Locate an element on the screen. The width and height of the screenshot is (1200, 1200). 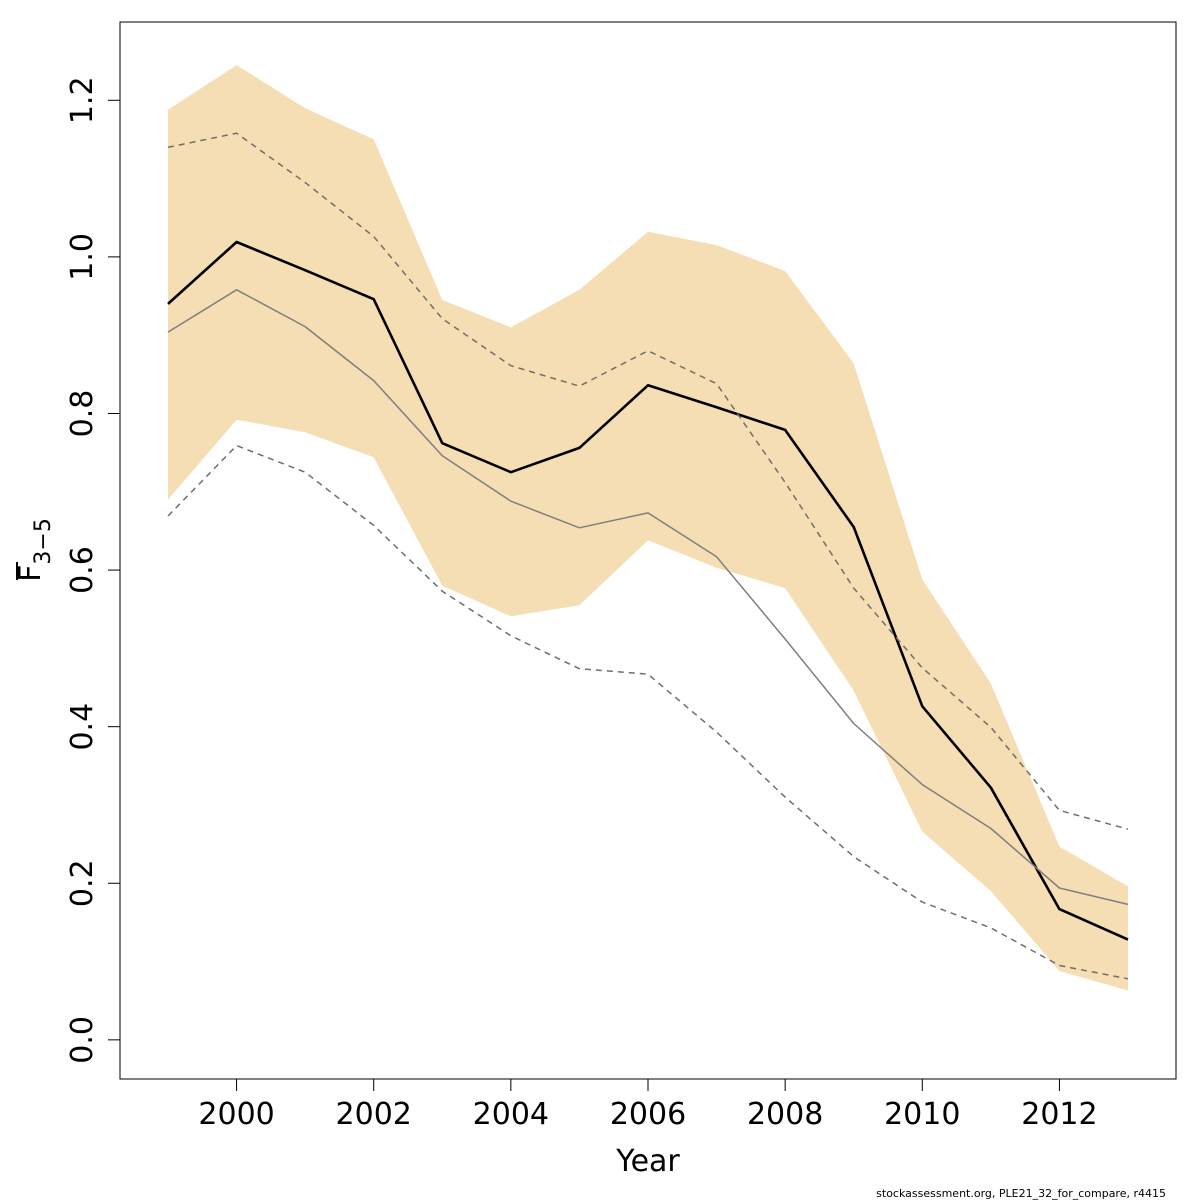
y-tick-label: 0.6 is located at coordinates (82, 570).